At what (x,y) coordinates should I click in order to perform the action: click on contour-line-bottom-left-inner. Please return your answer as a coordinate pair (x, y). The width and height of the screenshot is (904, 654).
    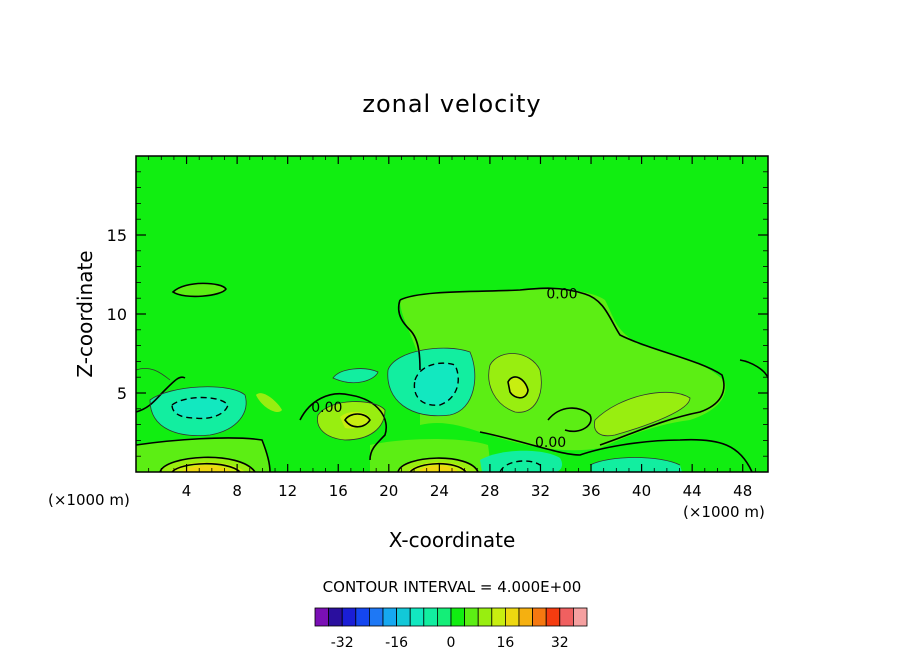
    Looking at the image, I should click on (207, 464).